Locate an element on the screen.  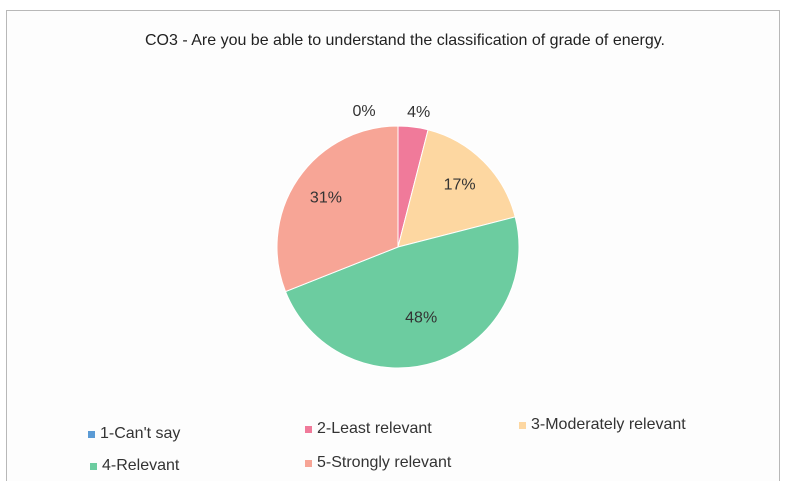
data-label-5: 31% is located at coordinates (326, 197).